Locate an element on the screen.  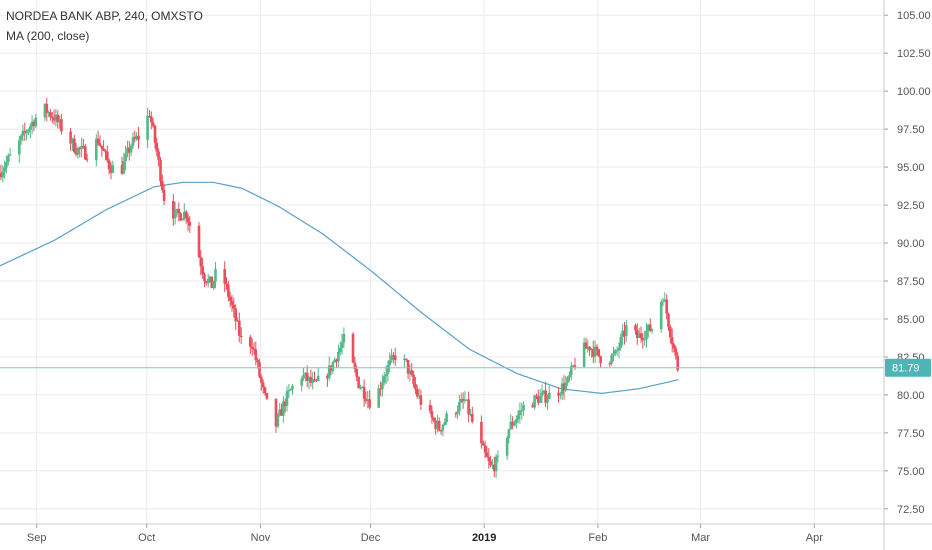
y-tick-label: 92.50 is located at coordinates (911, 206).